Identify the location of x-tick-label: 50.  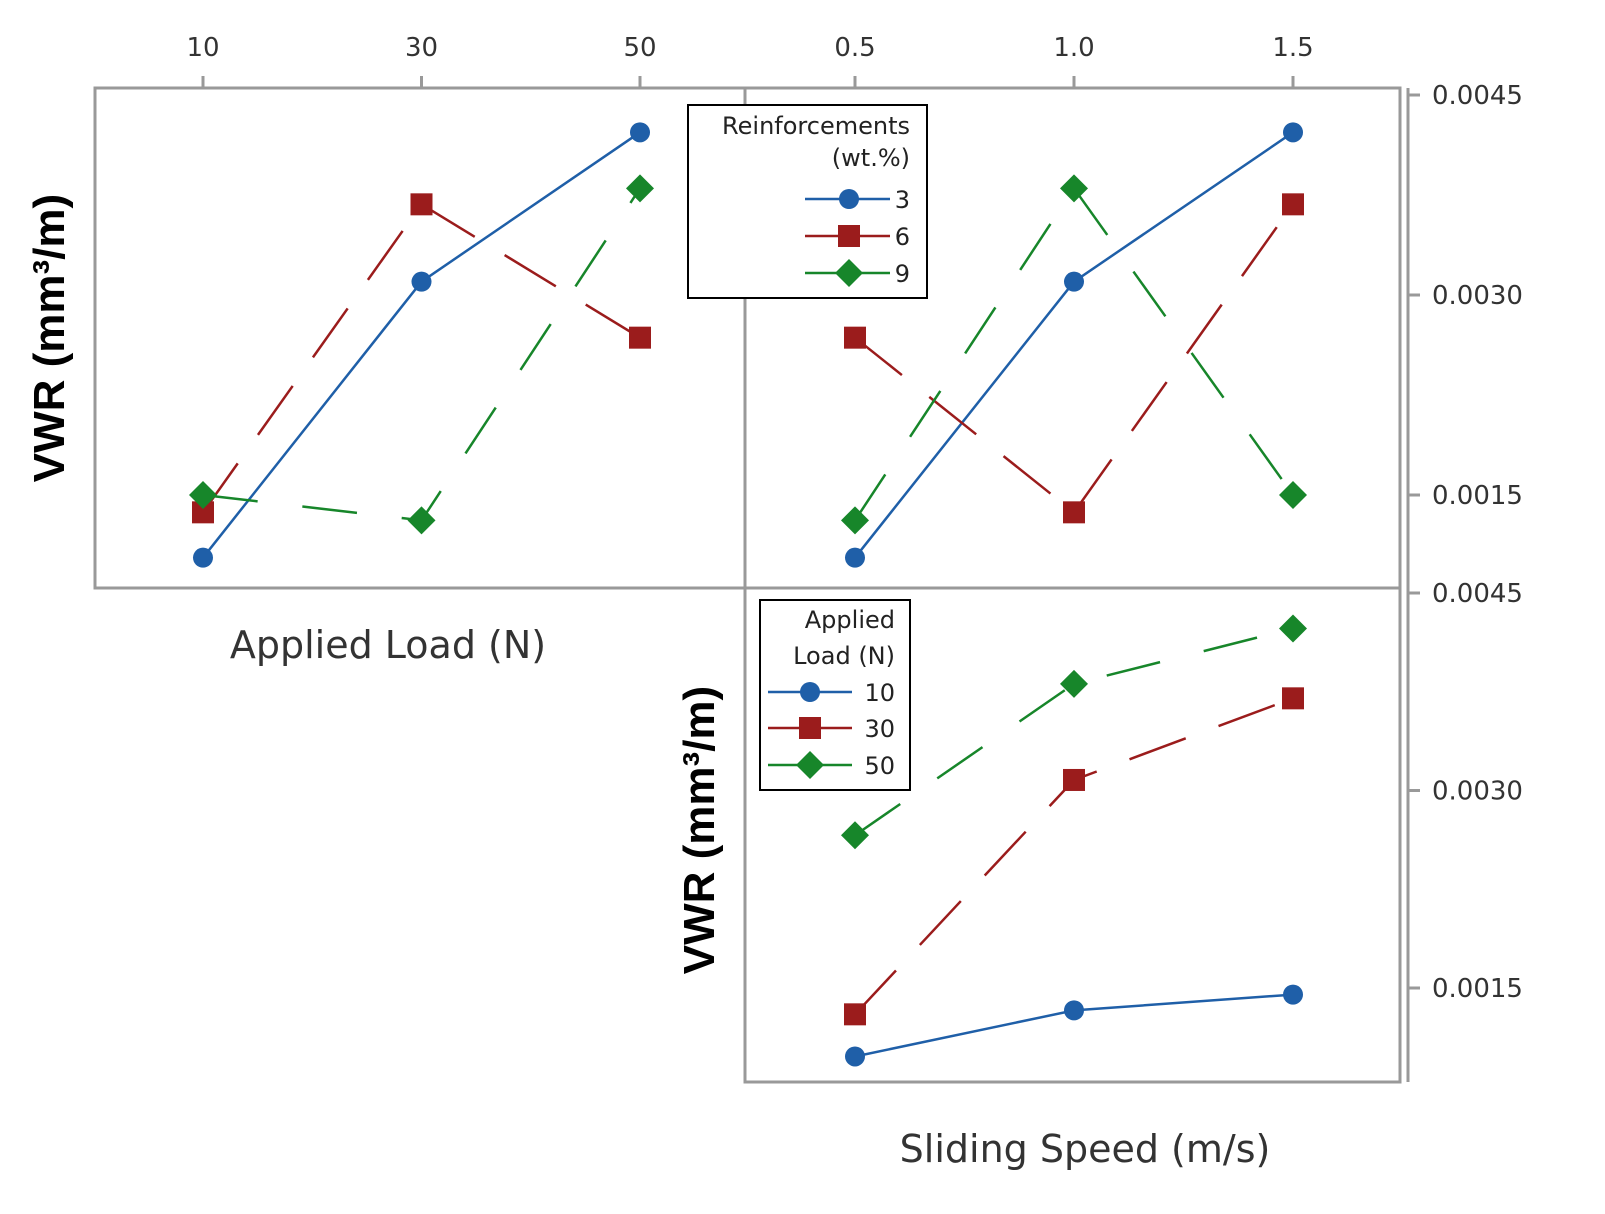
(639, 48).